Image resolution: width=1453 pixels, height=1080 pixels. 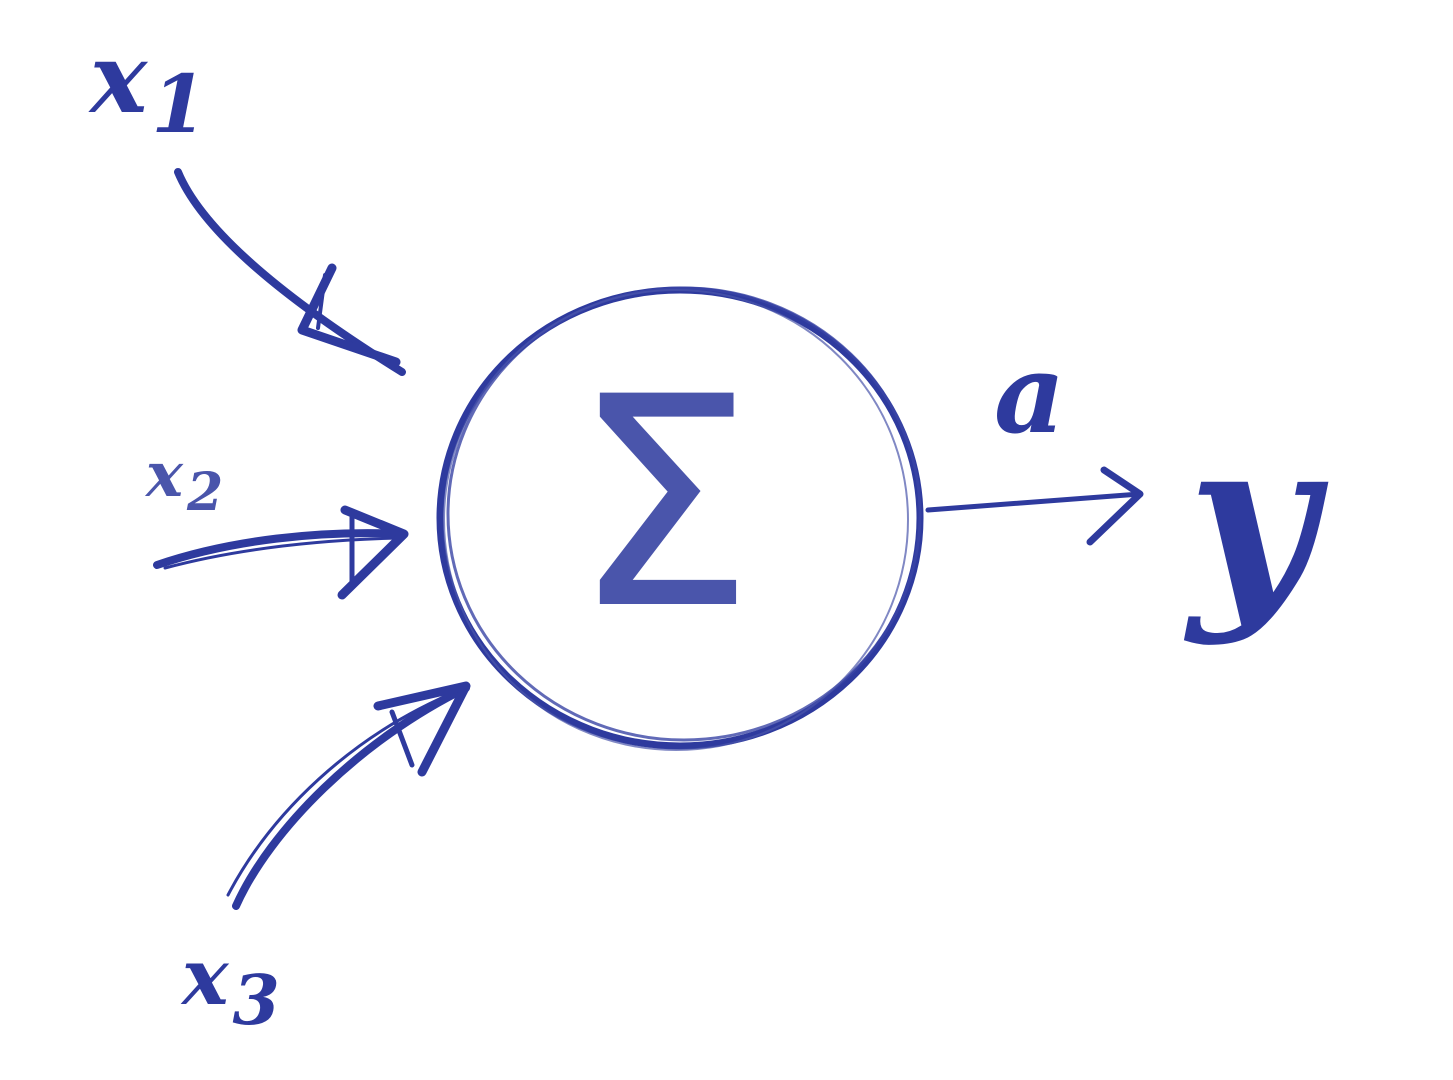 I want to click on output-arrow, so click(x=1034, y=506).